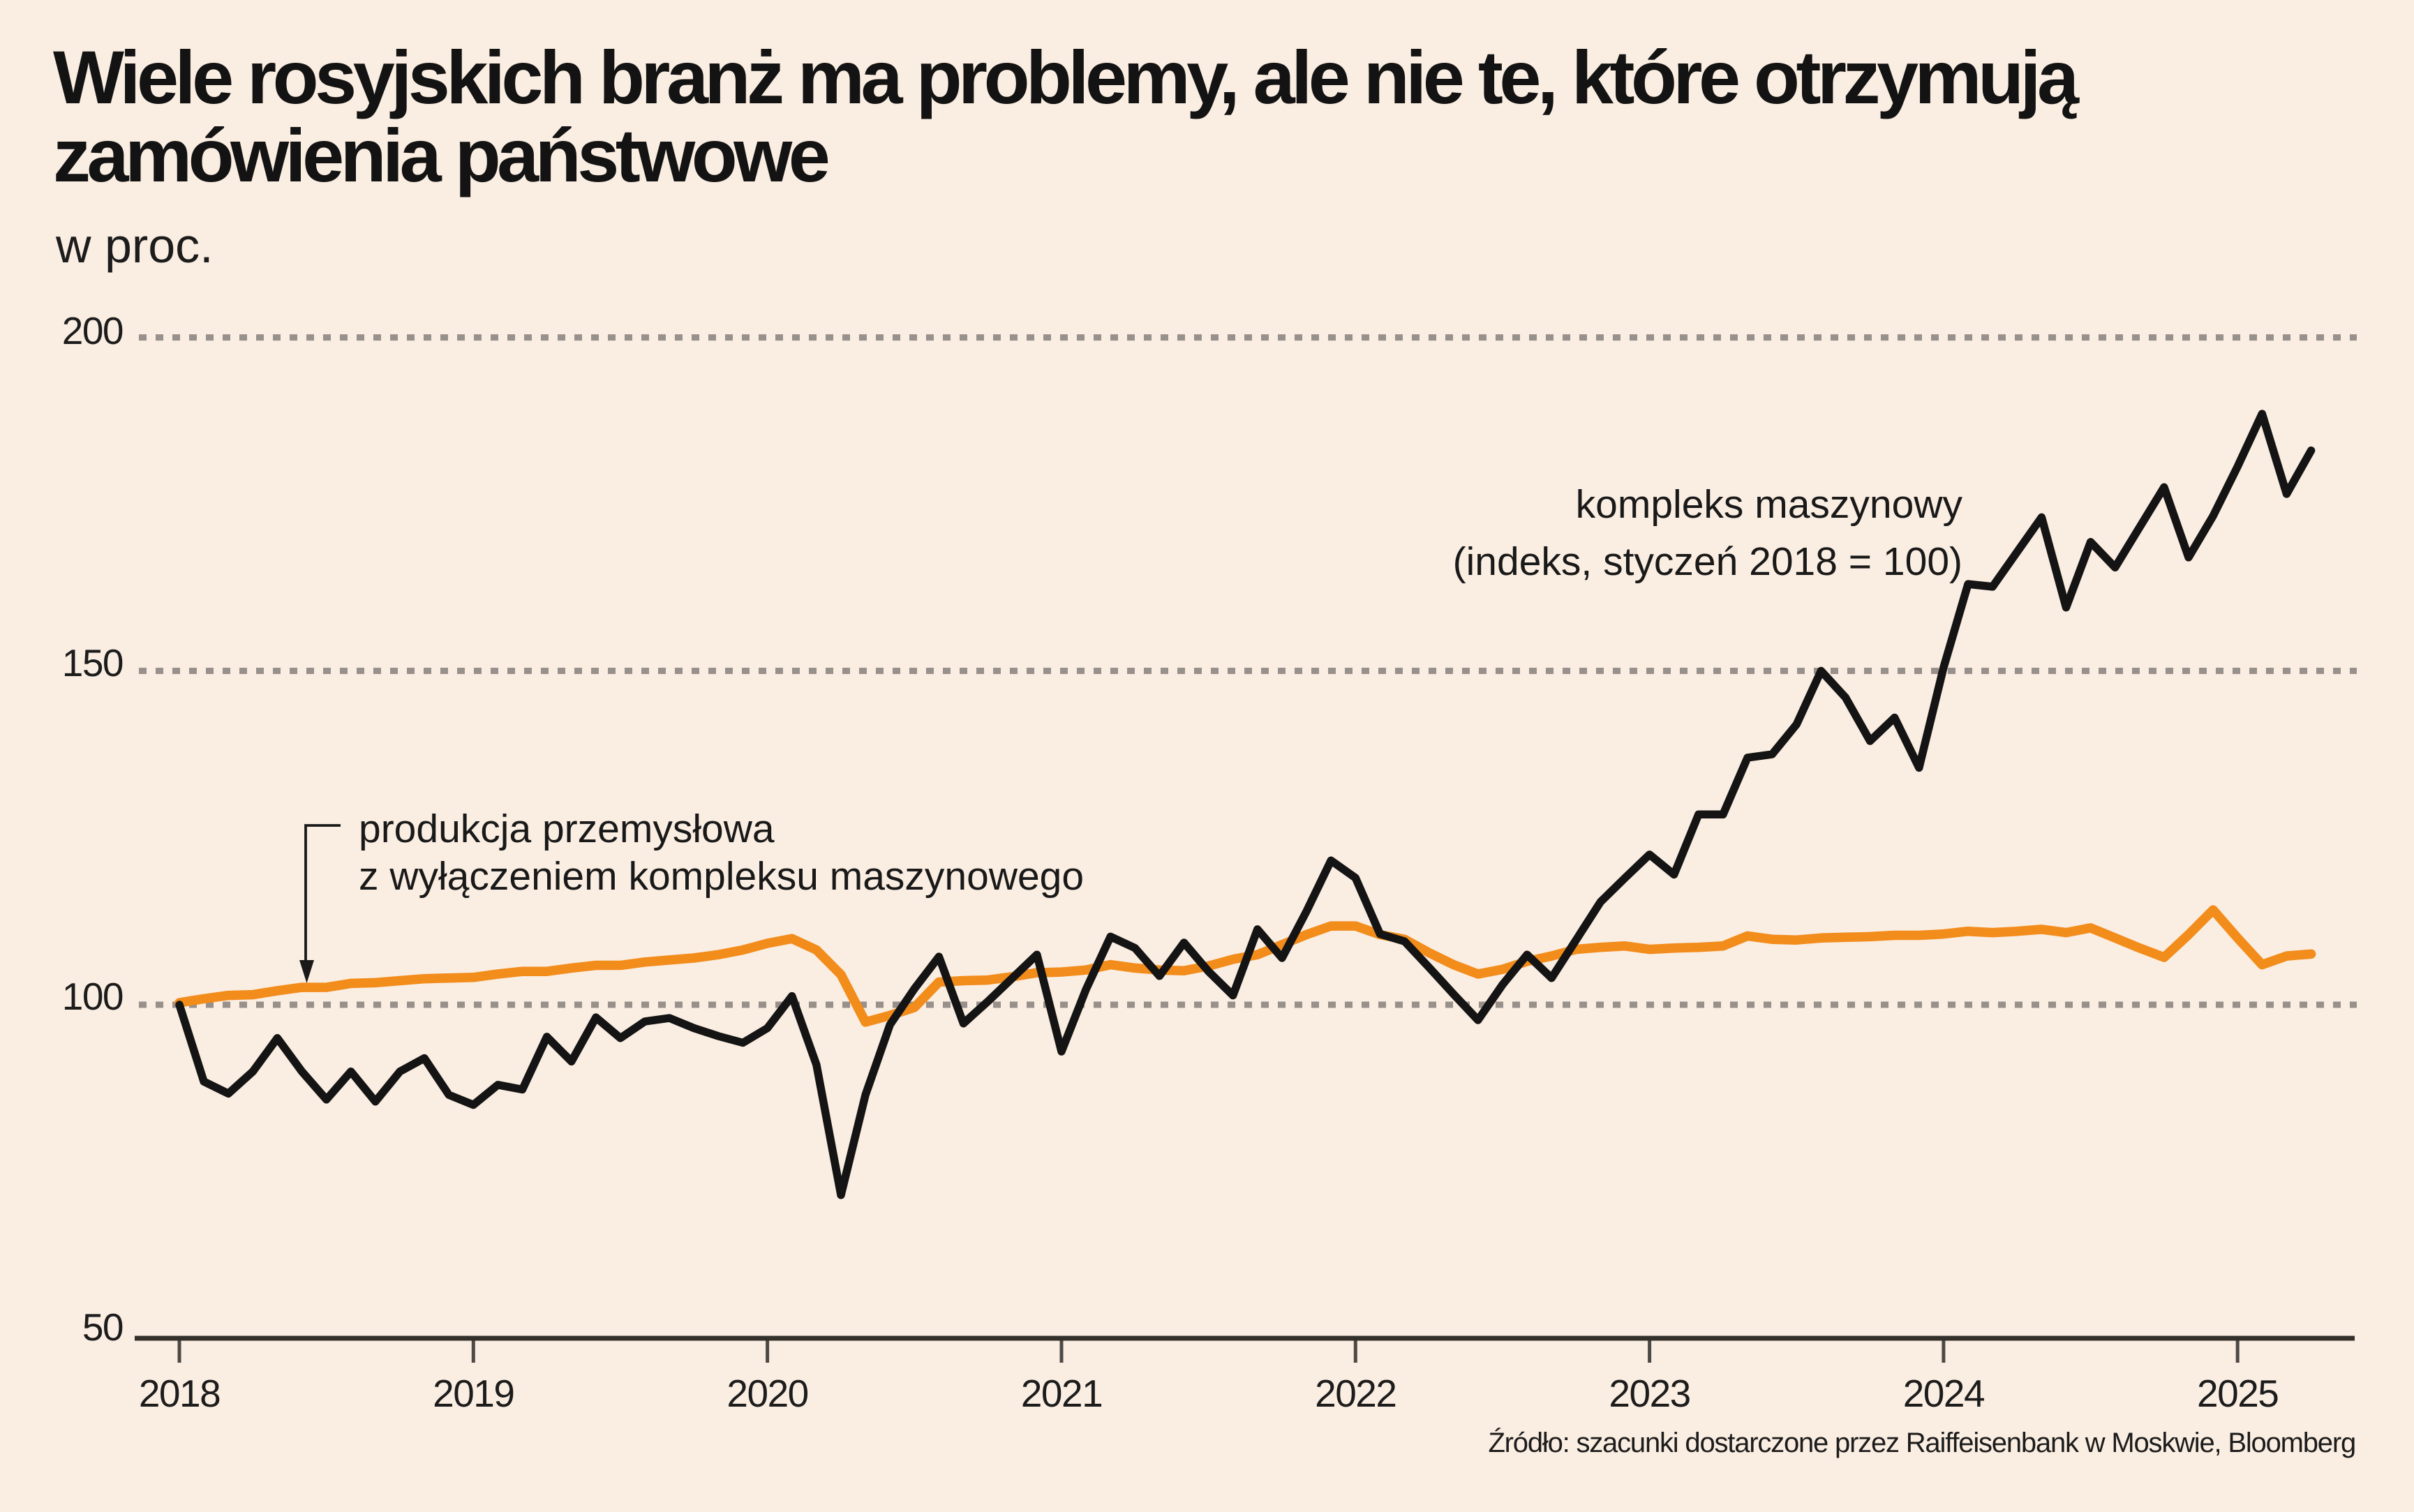 This screenshot has height=1512, width=2414. Describe the element at coordinates (722, 876) in the screenshot. I see `svg-text:z wyłączeniem kompleksu maszyn: z wyłączeniem kompleksu maszynowego` at that location.